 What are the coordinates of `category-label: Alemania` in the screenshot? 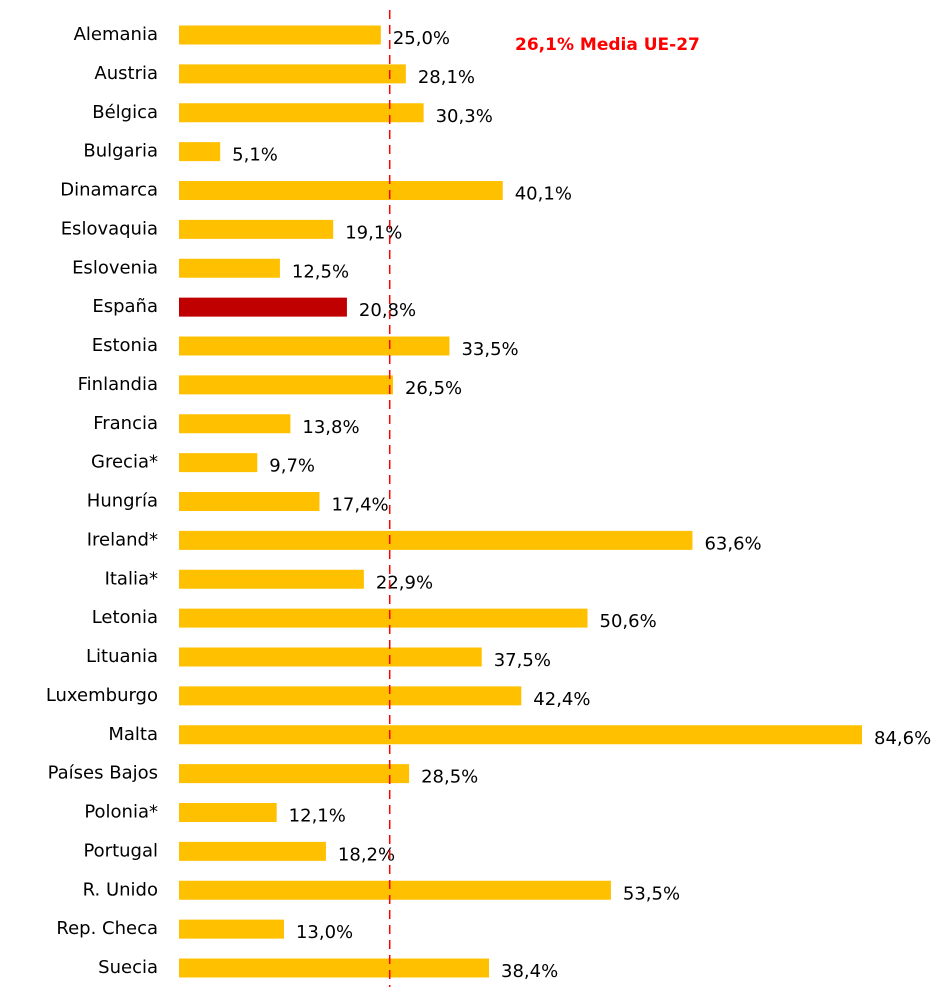 It's located at (116, 34).